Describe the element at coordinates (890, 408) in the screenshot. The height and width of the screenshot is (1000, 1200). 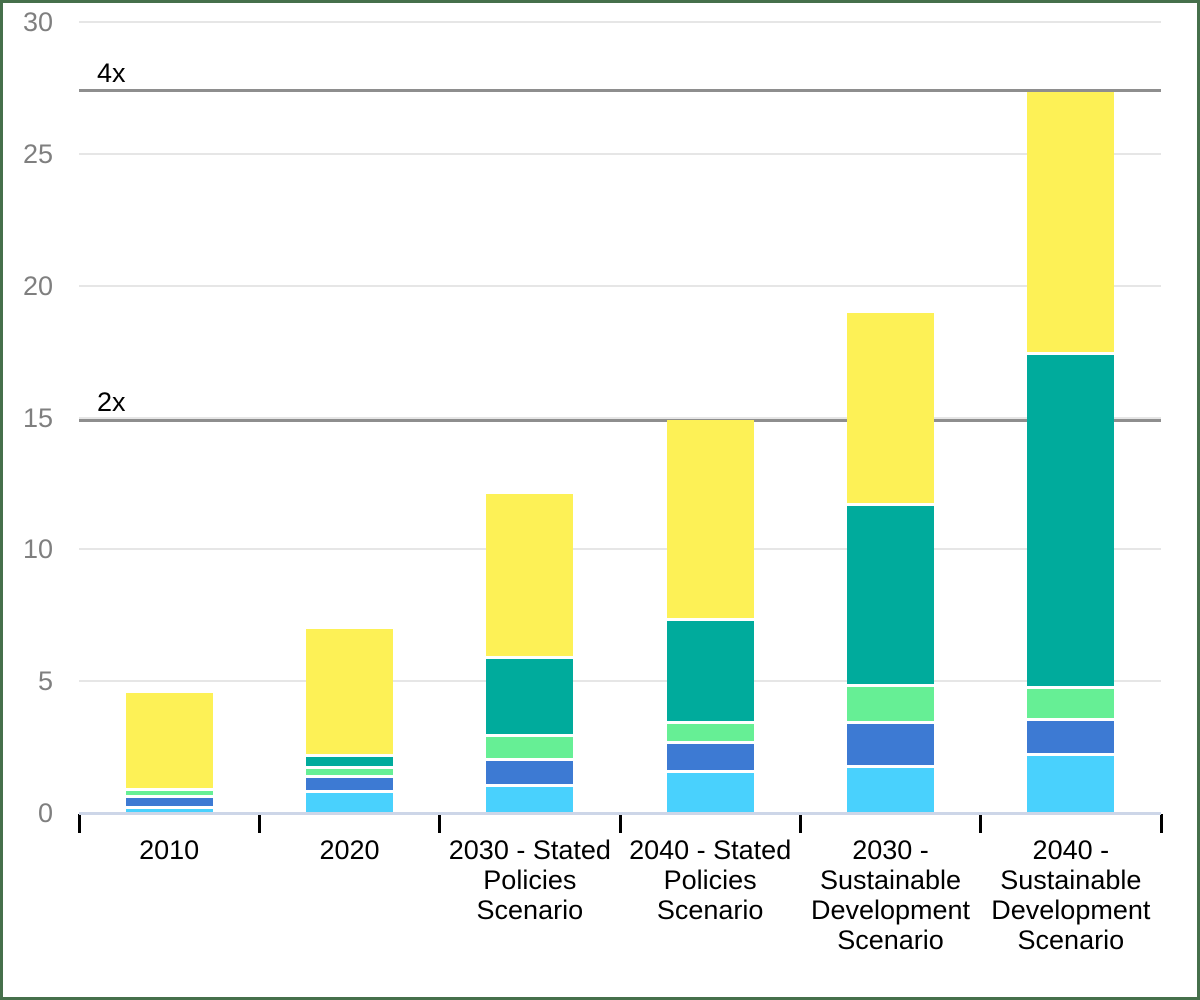
I see `bar-2030--segment-yellow` at that location.